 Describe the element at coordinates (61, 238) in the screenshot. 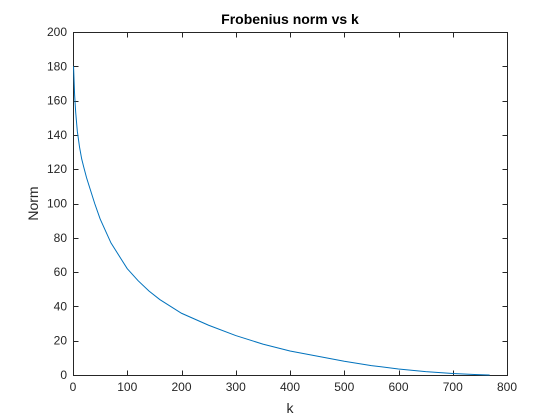

I see `y-tick-label: 80` at that location.